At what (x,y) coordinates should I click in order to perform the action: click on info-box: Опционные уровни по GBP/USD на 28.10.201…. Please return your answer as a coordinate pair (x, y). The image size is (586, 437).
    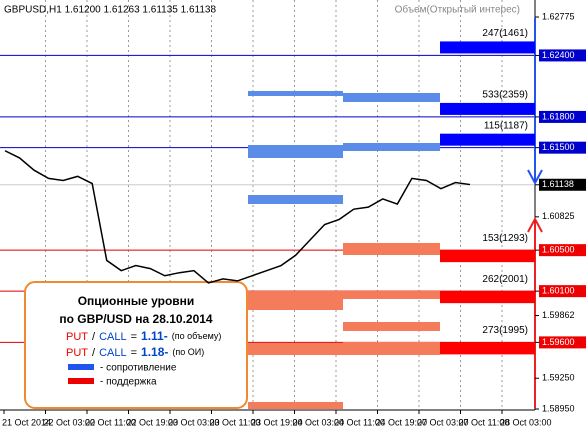
    Looking at the image, I should click on (136, 345).